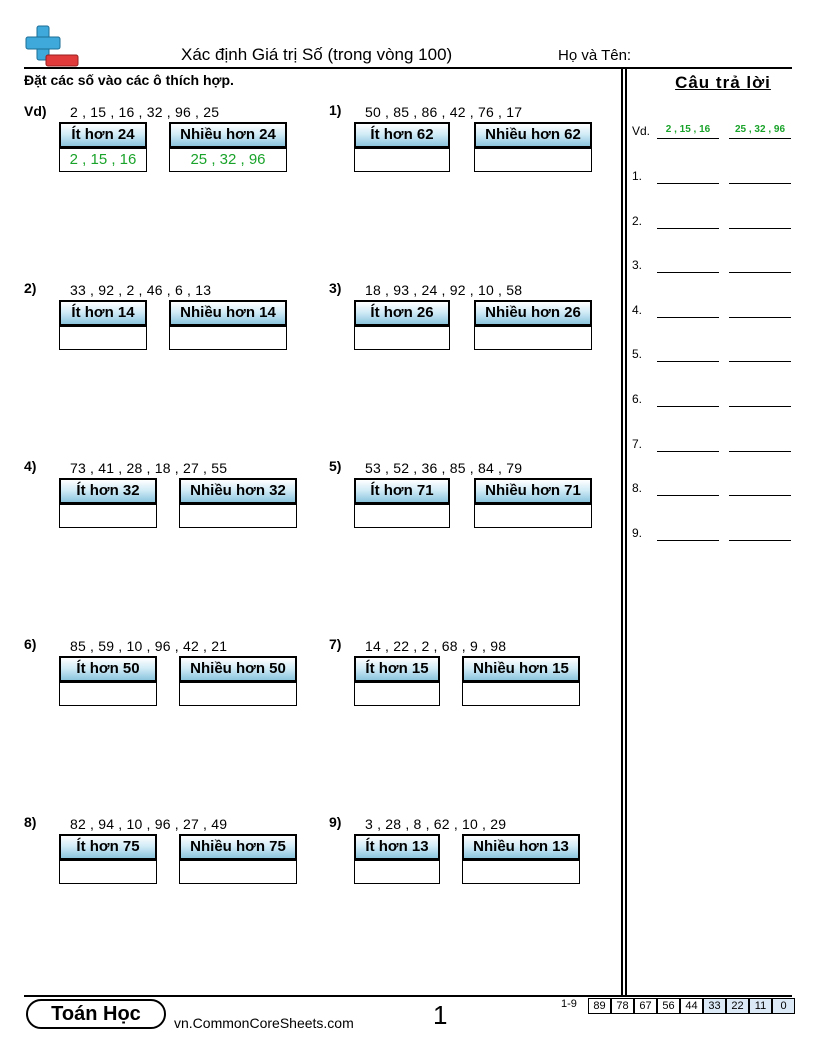 The width and height of the screenshot is (816, 1056). I want to click on answer-row-label: 1., so click(637, 176).